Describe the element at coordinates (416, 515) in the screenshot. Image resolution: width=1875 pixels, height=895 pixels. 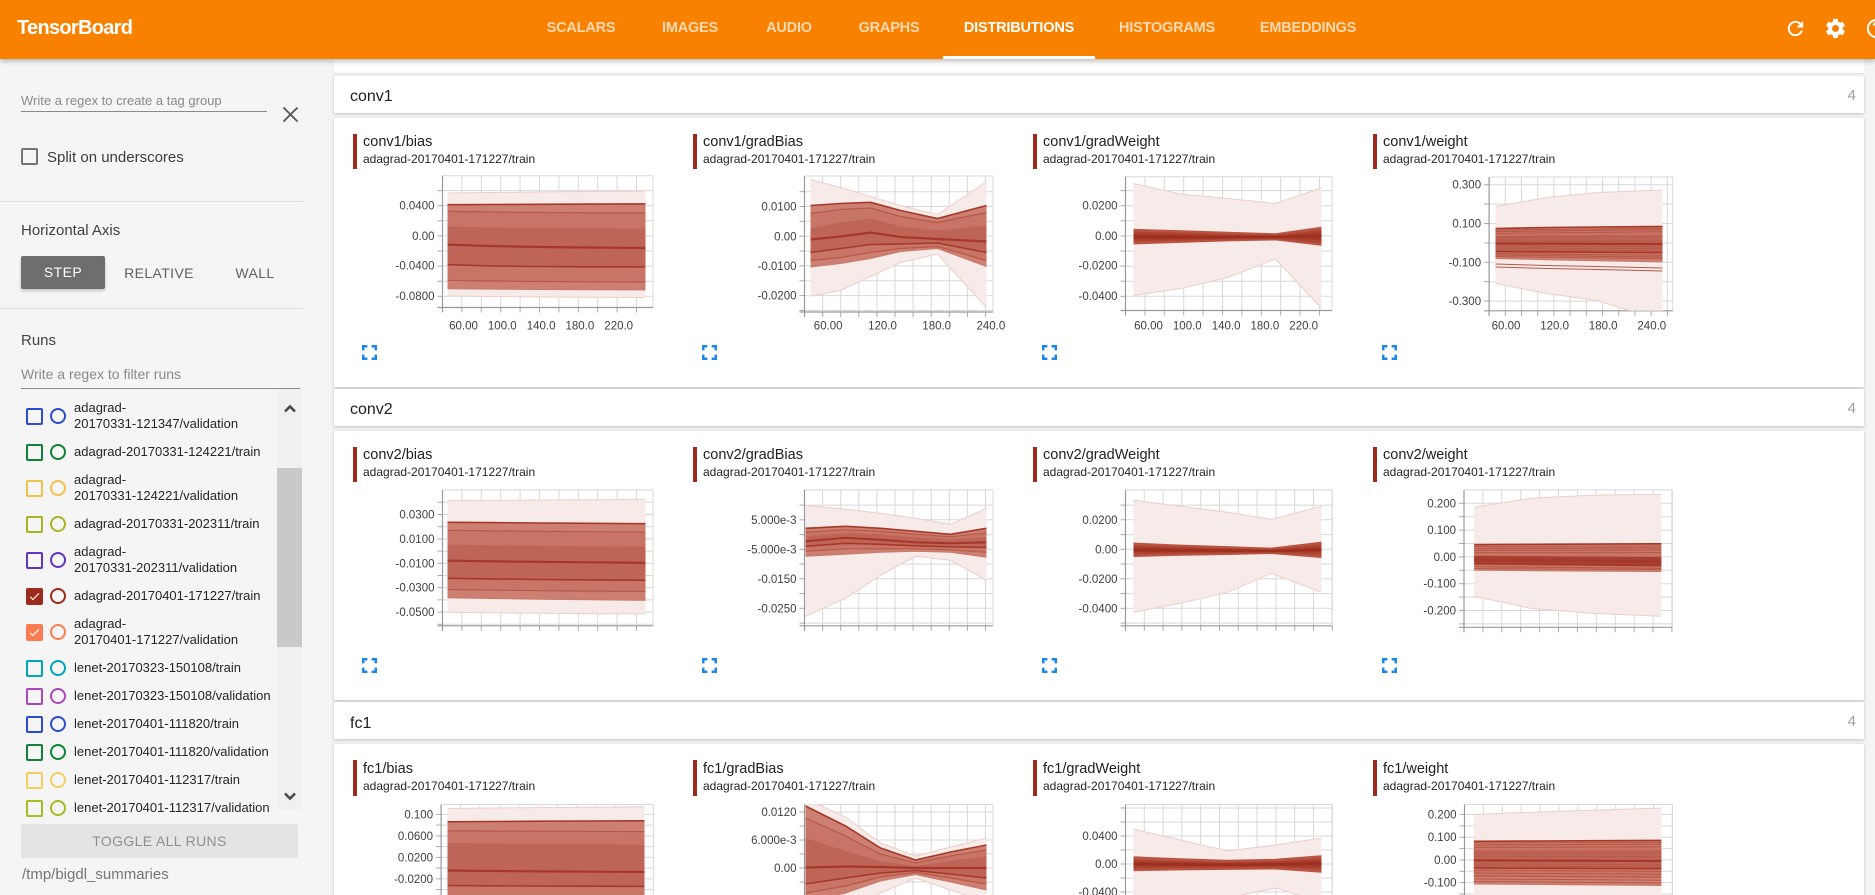
I see `svg-text: 0.0300` at that location.